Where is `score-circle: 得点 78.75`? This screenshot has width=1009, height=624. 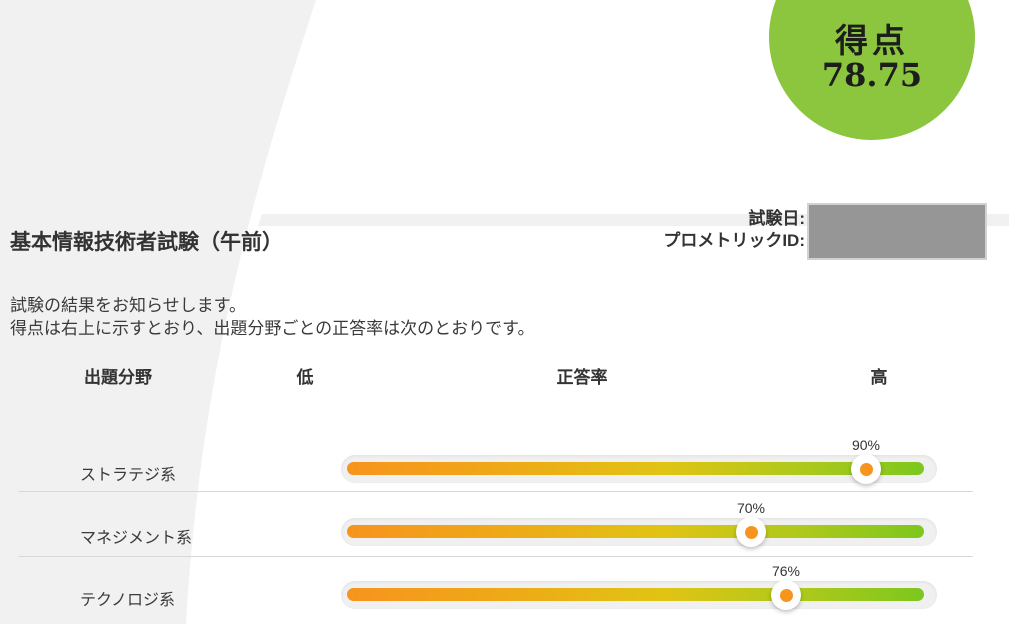
score-circle: 得点 78.75 is located at coordinates (872, 70).